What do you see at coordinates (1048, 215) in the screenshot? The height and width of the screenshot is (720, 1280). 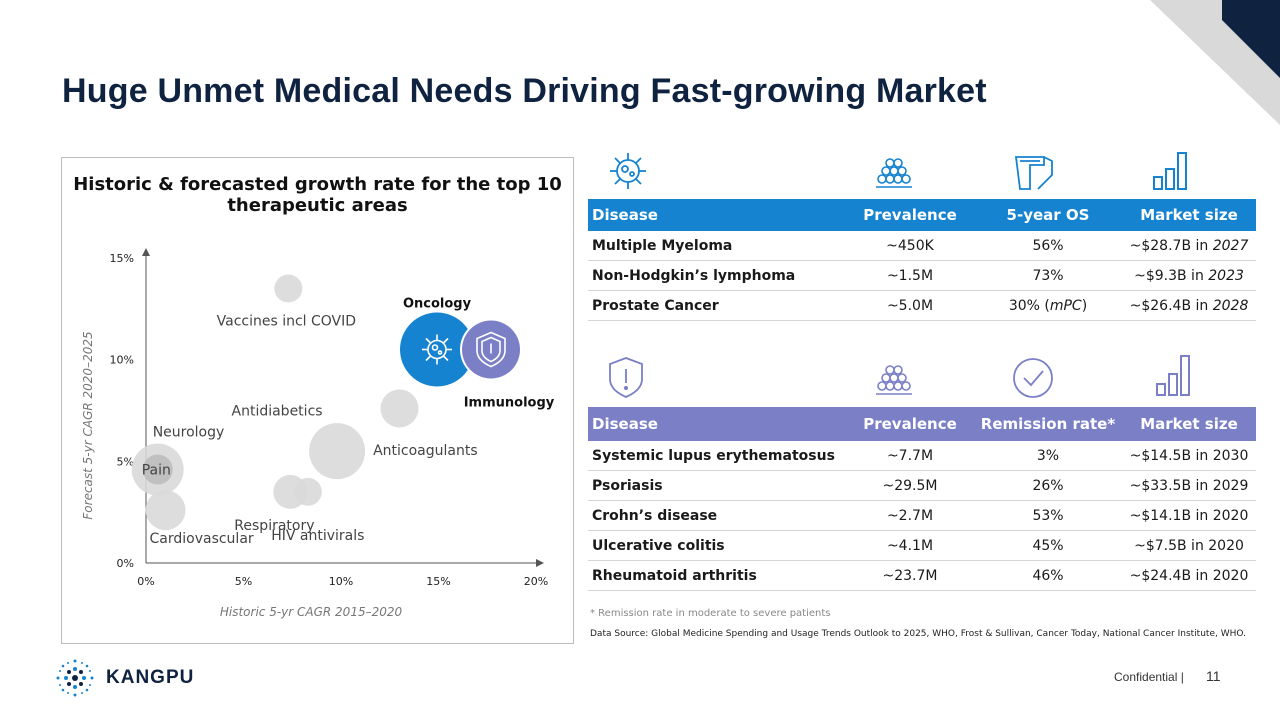 I see `t1-header-os: 5-year OS` at bounding box center [1048, 215].